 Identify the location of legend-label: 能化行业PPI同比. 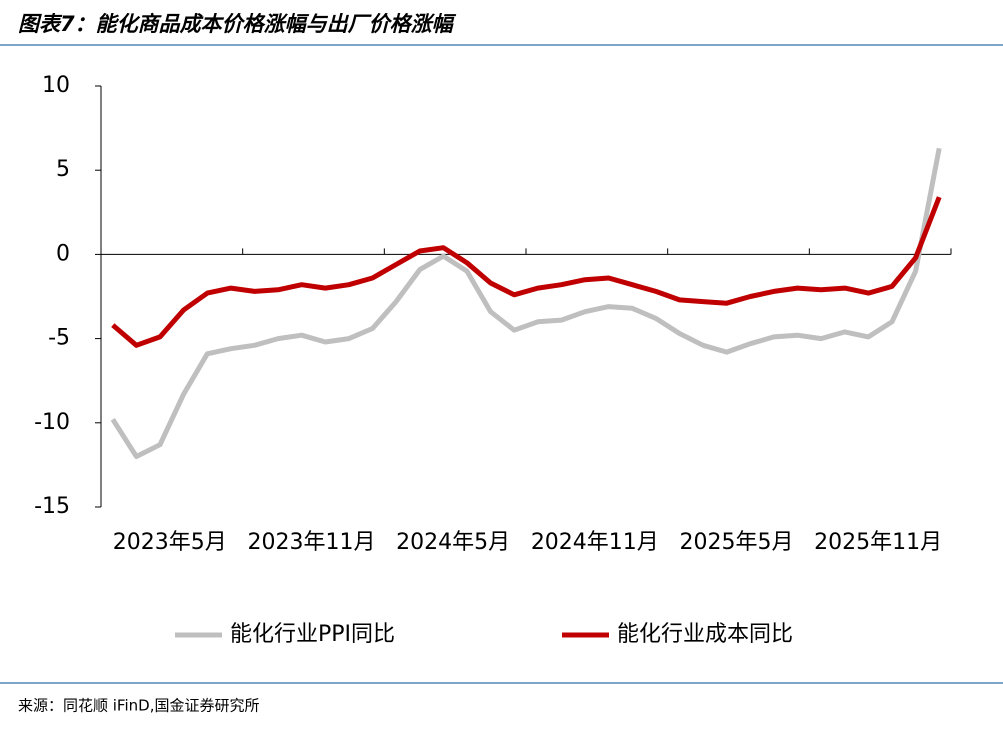
(312, 634).